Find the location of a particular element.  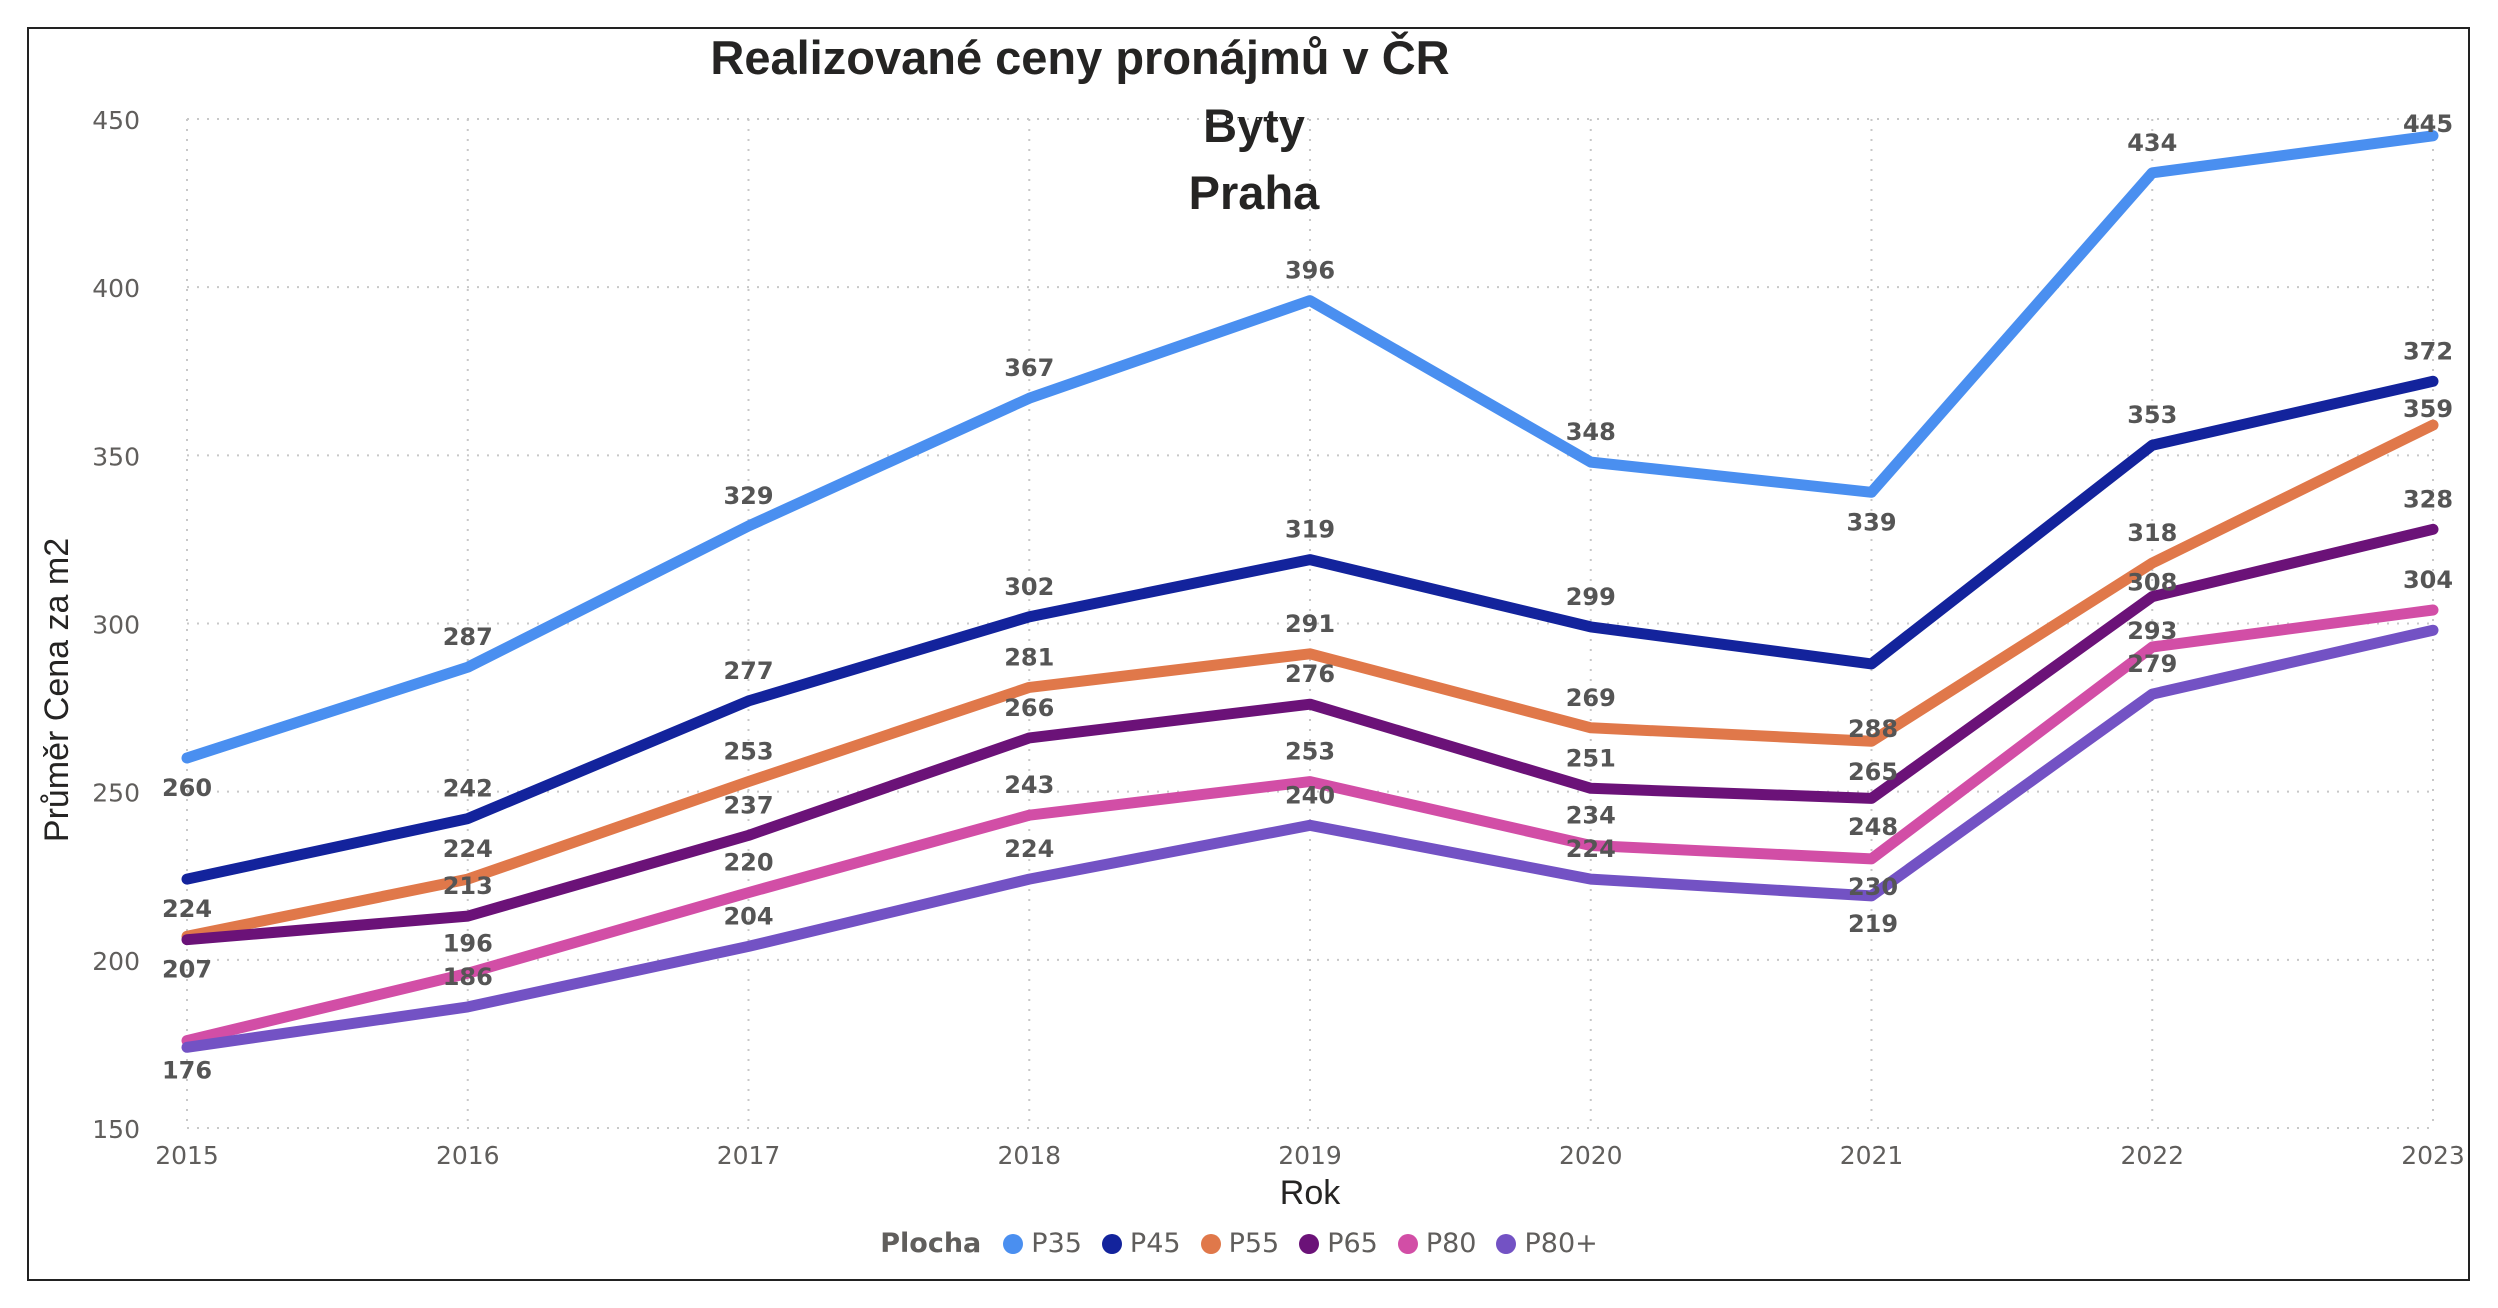

data-label: 329 is located at coordinates (748, 496).